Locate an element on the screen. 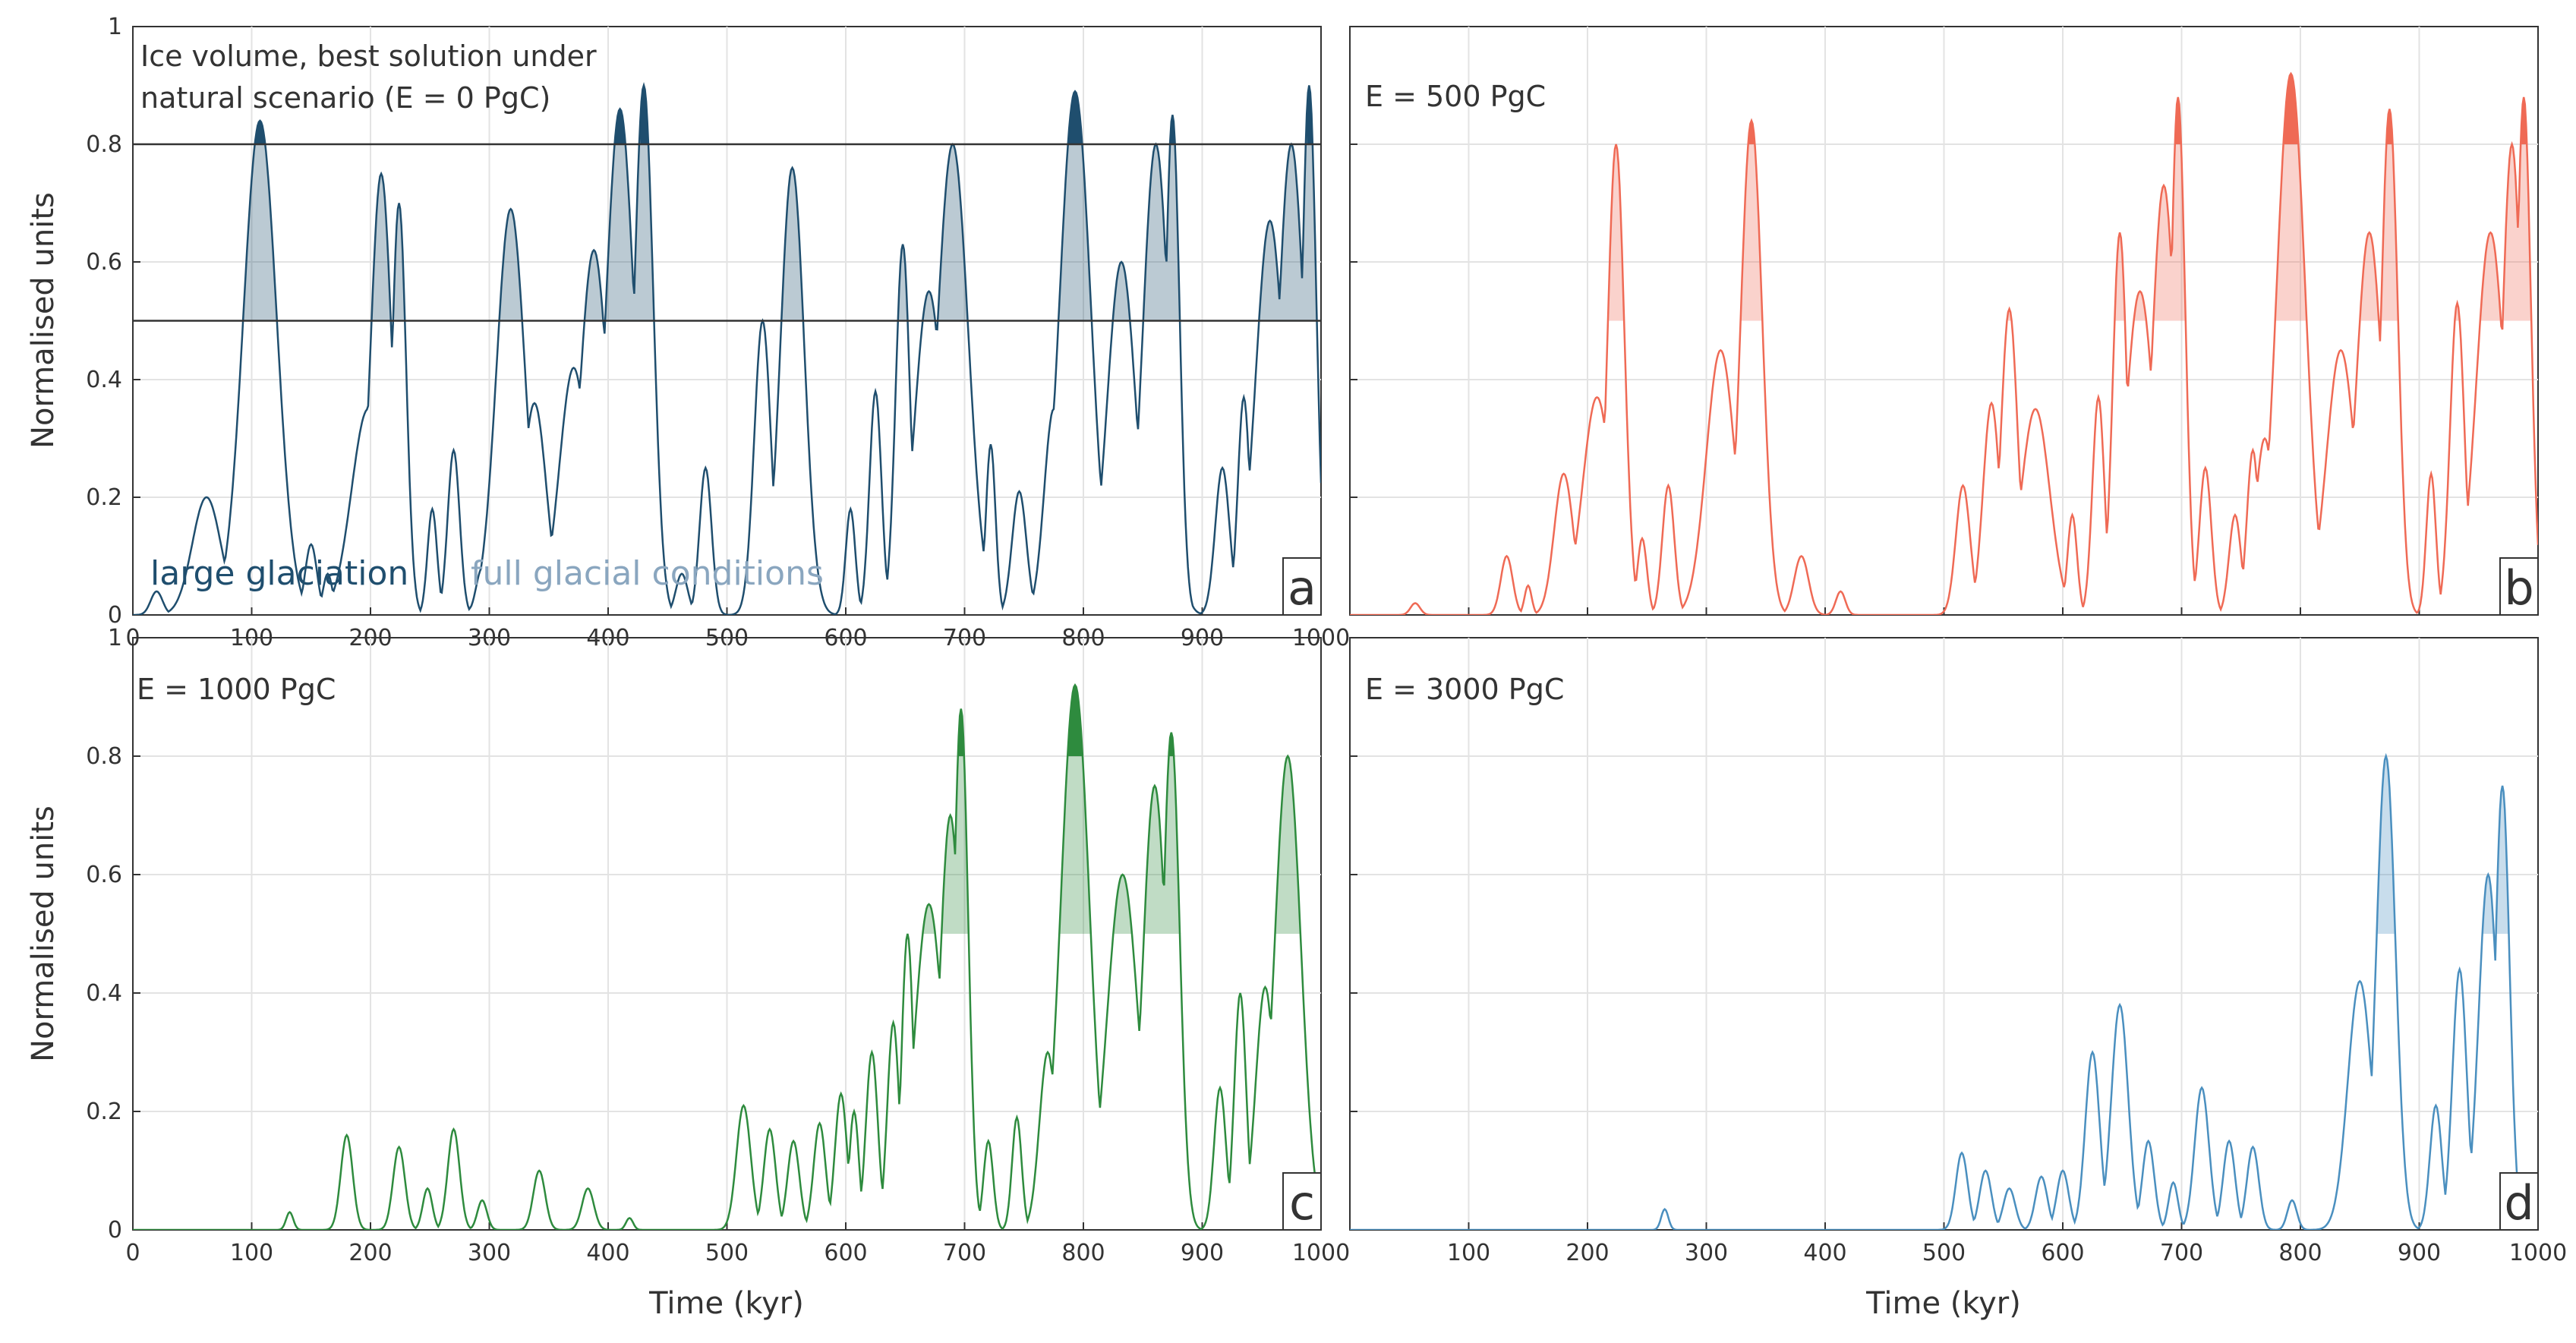  panel-c-ytick-label: 0.2 is located at coordinates (104, 1112).